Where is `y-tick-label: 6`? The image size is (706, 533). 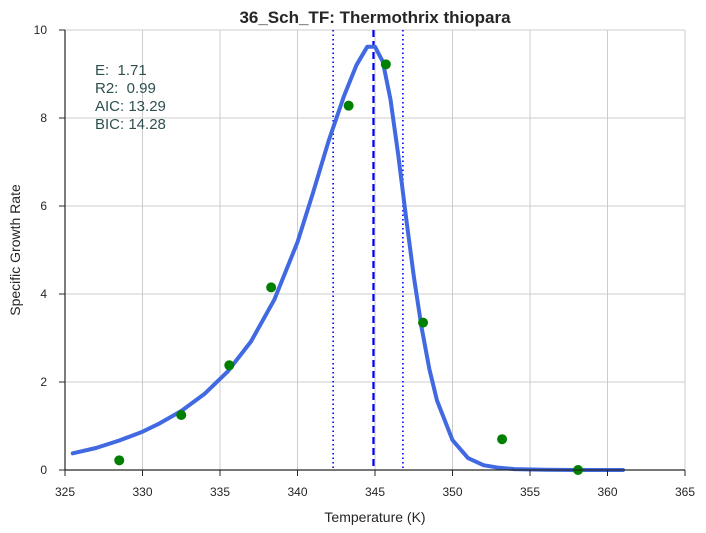 y-tick-label: 6 is located at coordinates (43, 206).